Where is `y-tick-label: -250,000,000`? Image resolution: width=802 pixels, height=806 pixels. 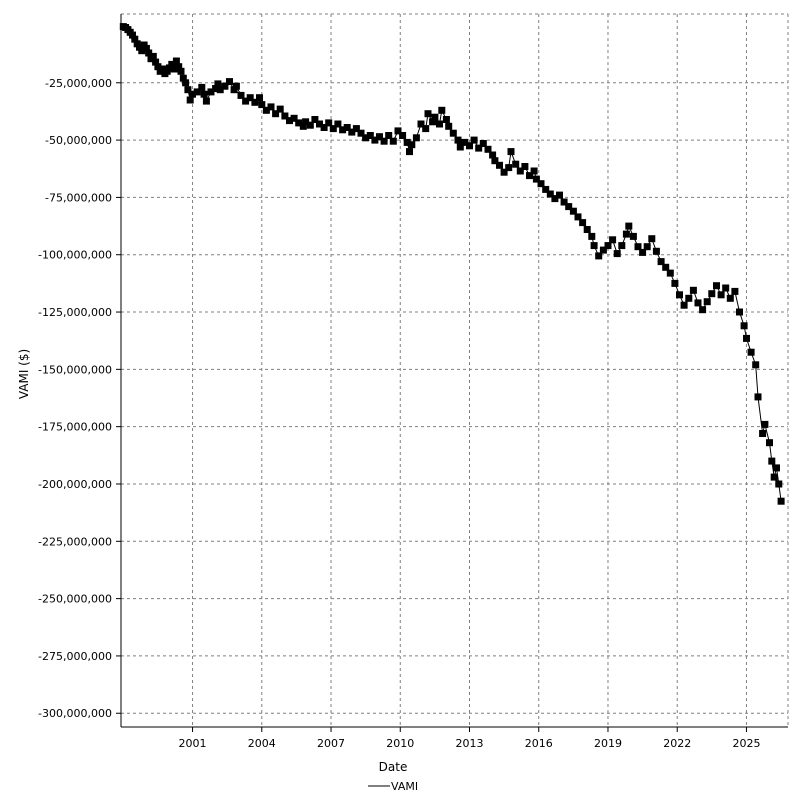
y-tick-label: -250,000,000 is located at coordinates (75, 599).